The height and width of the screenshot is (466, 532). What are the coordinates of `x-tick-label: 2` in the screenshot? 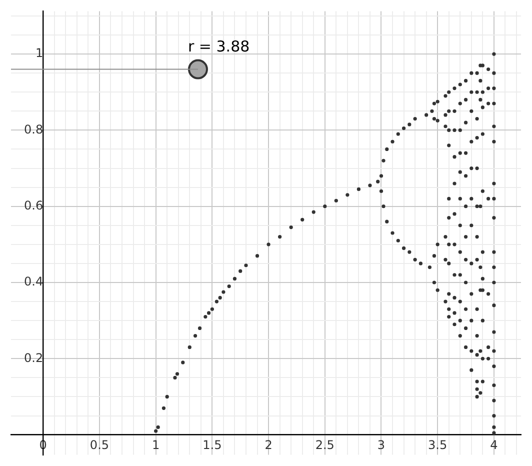 It's located at (268, 445).